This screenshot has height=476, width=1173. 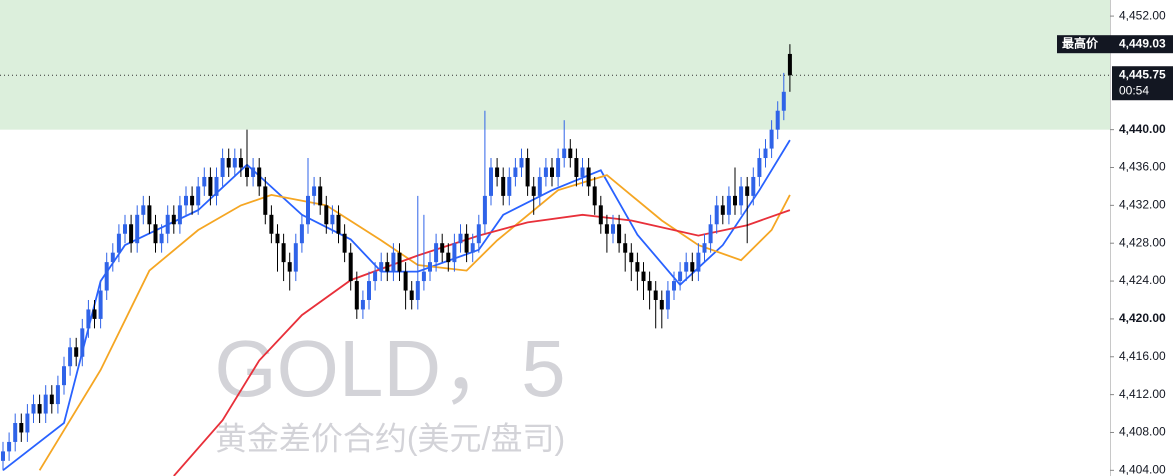 I want to click on y-tick-label: 4,436.00, so click(x=1142, y=167).